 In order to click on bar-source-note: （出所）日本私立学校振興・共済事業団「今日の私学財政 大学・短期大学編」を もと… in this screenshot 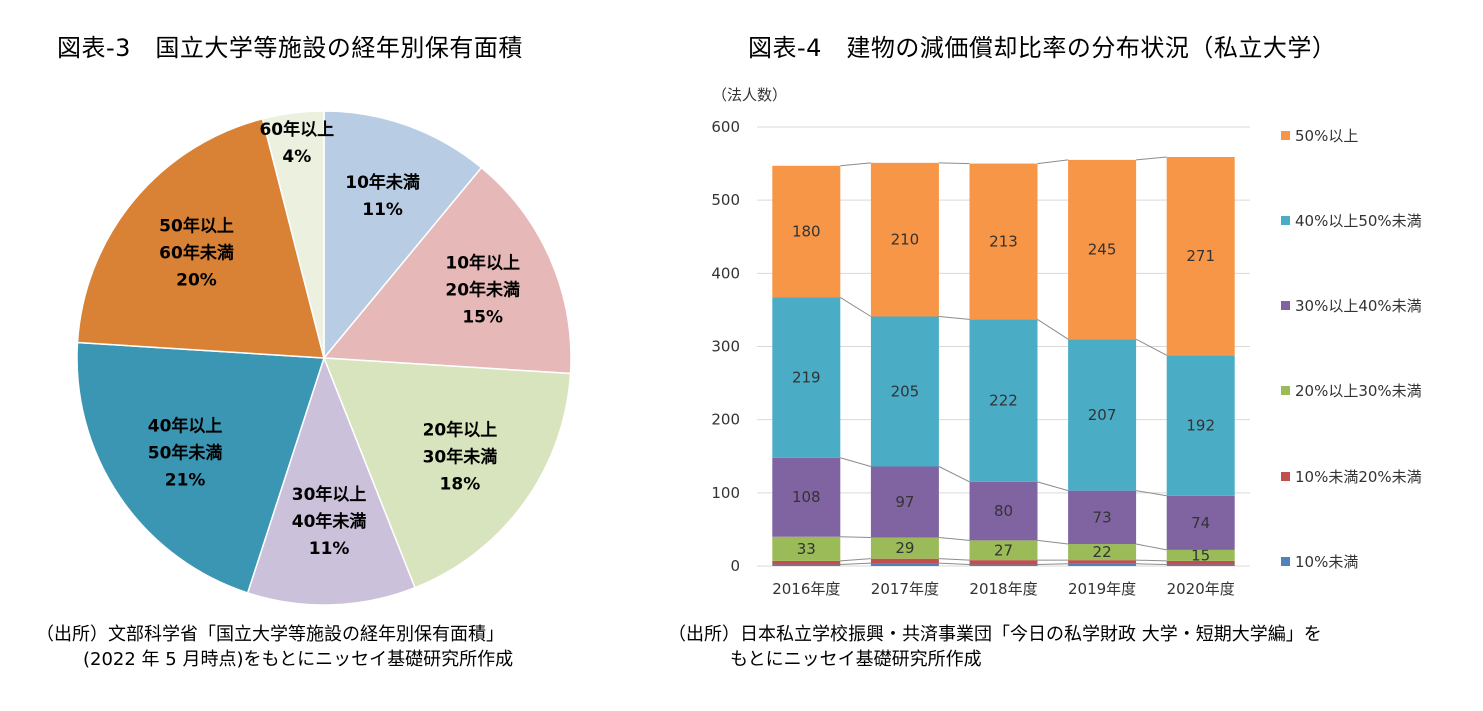, I will do `click(995, 647)`.